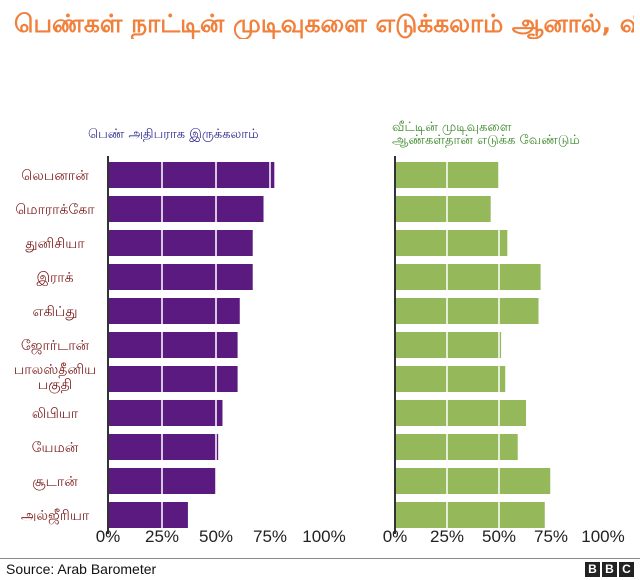 This screenshot has width=640, height=580. Describe the element at coordinates (55, 414) in the screenshot. I see `country-label: லிபியா` at that location.